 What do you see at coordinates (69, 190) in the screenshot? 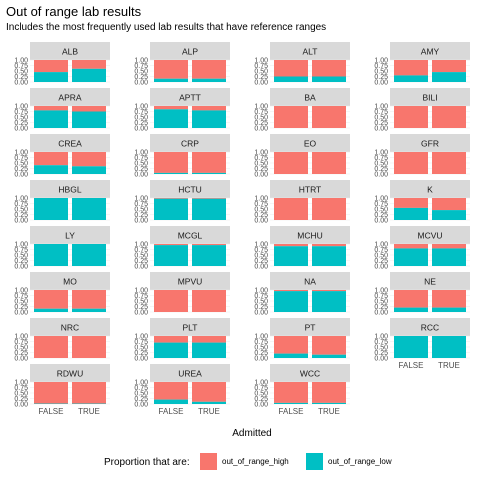
I see `facet-label-hbgl: HBGL` at bounding box center [69, 190].